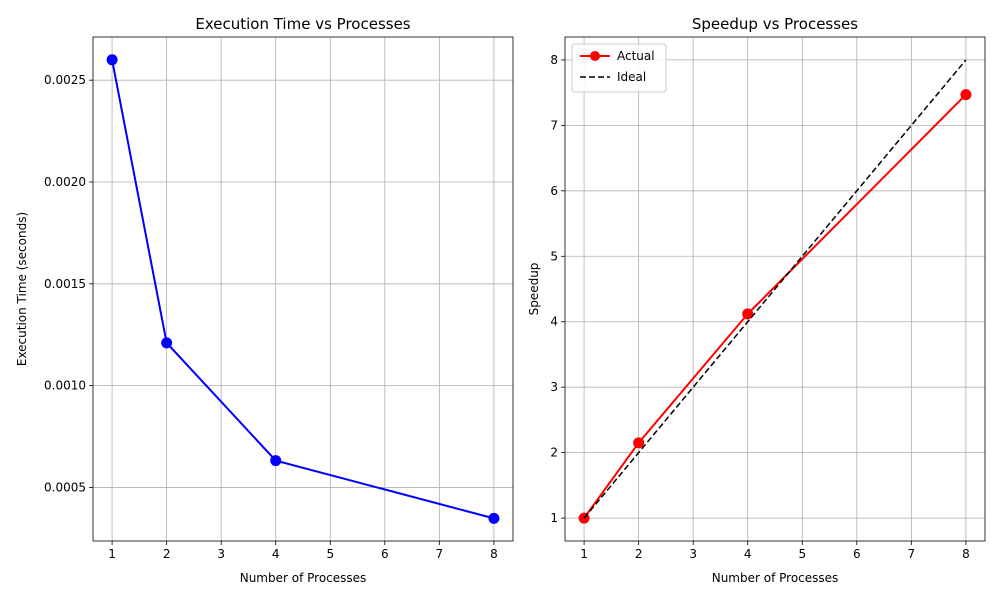 This screenshot has width=1000, height=600. Describe the element at coordinates (595, 56) in the screenshot. I see `legend-marker` at that location.